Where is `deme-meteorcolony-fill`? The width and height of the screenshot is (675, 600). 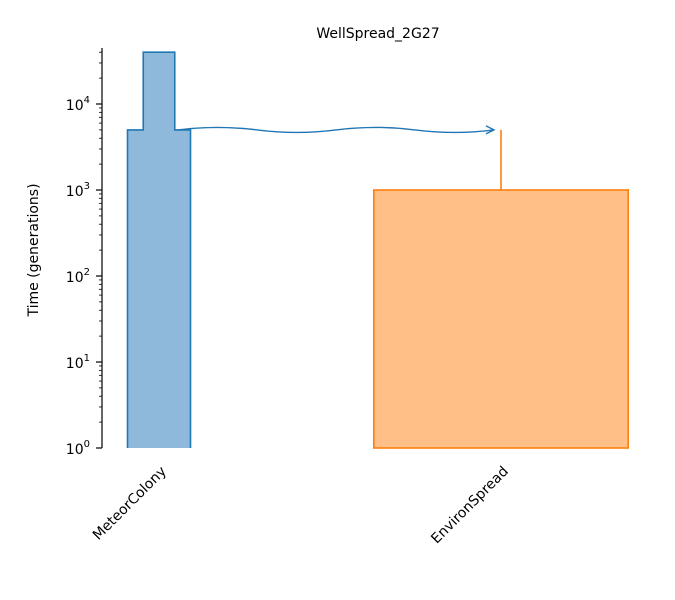 deme-meteorcolony-fill is located at coordinates (159, 250).